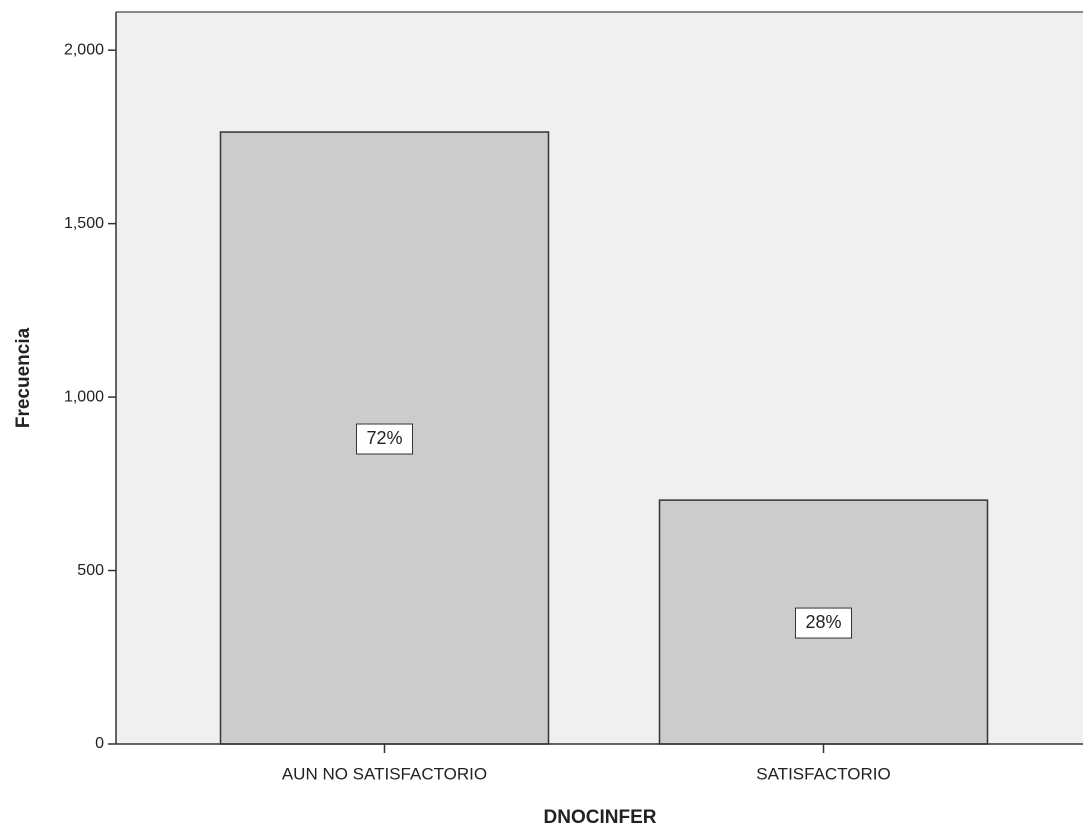 This screenshot has width=1083, height=831. What do you see at coordinates (23, 377) in the screenshot?
I see `y-axis-title: Frecuencia` at bounding box center [23, 377].